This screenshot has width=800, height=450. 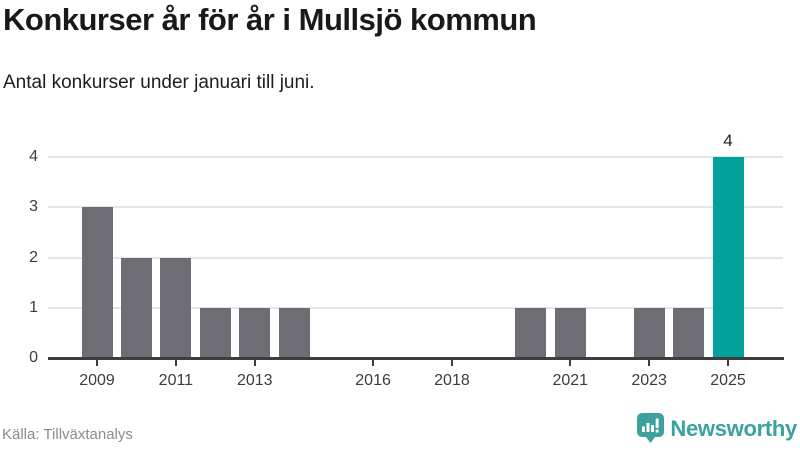 What do you see at coordinates (649, 380) in the screenshot?
I see `x-tick-label-2023: 2023` at bounding box center [649, 380].